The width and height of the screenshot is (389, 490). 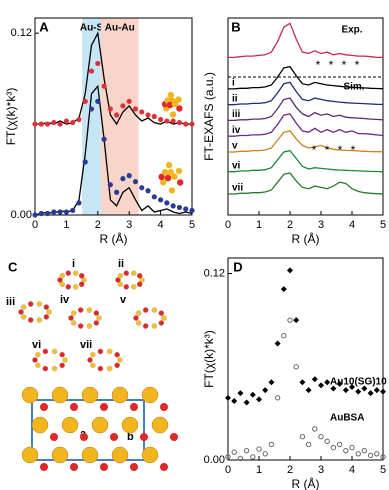 What do you see at coordinates (321, 470) in the screenshot?
I see `x-tick-label: 3` at bounding box center [321, 470].